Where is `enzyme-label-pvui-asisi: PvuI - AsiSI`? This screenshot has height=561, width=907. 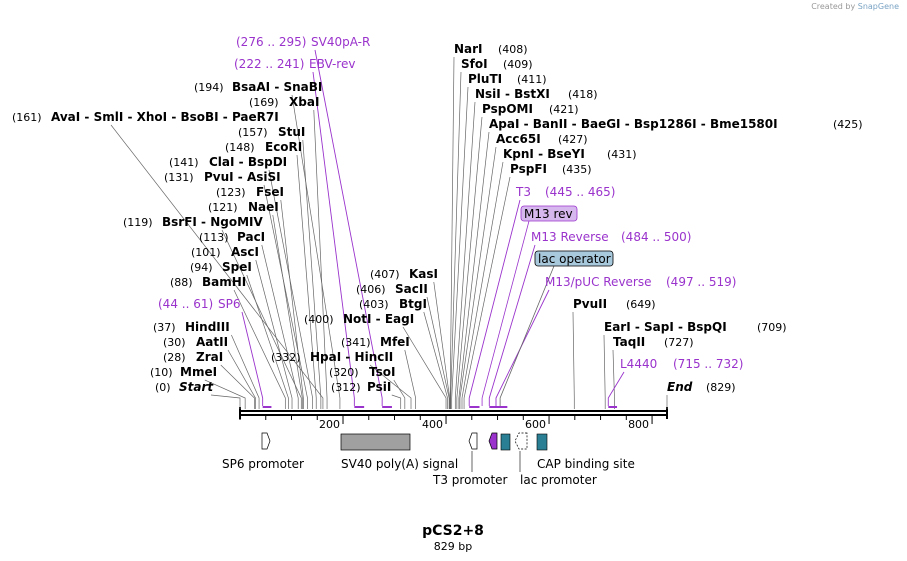
enzyme-label-pvui-asisi: PvuI - AsiSI is located at coordinates (242, 177).